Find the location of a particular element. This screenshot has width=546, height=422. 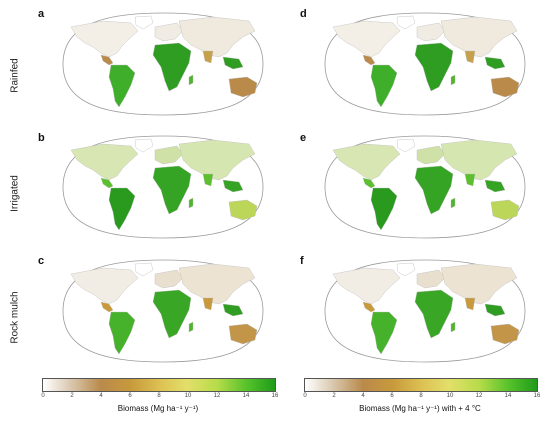

row-label-rock-mulch: Rock mulch is located at coordinates (15, 317).